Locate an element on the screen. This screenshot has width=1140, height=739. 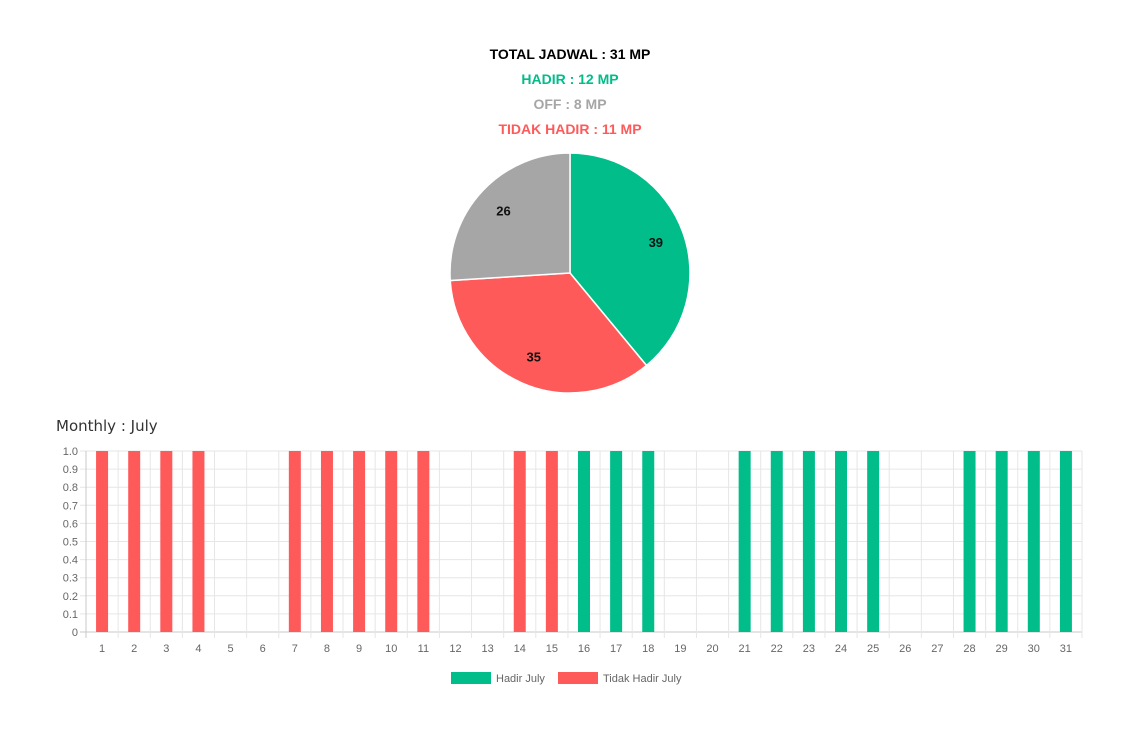
y-tick-label: 0.7 is located at coordinates (70, 506).